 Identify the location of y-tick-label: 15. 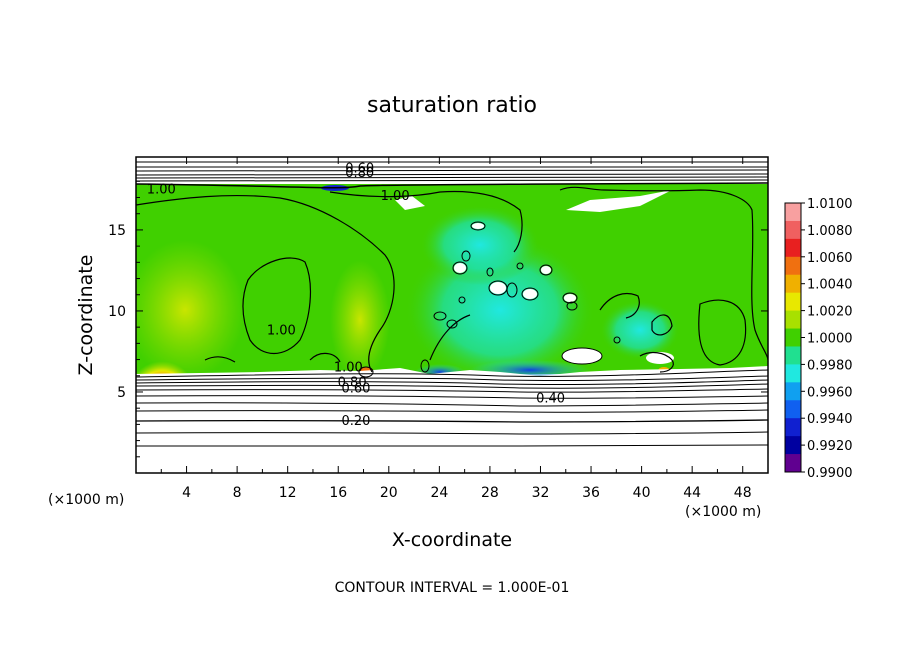
(117, 231).